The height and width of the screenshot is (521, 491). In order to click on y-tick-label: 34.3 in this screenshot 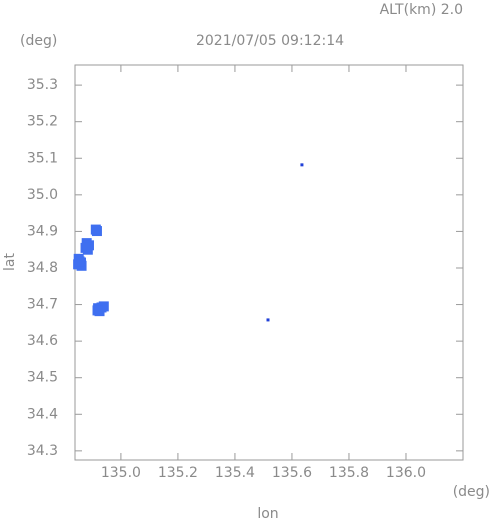, I will do `click(42, 451)`.